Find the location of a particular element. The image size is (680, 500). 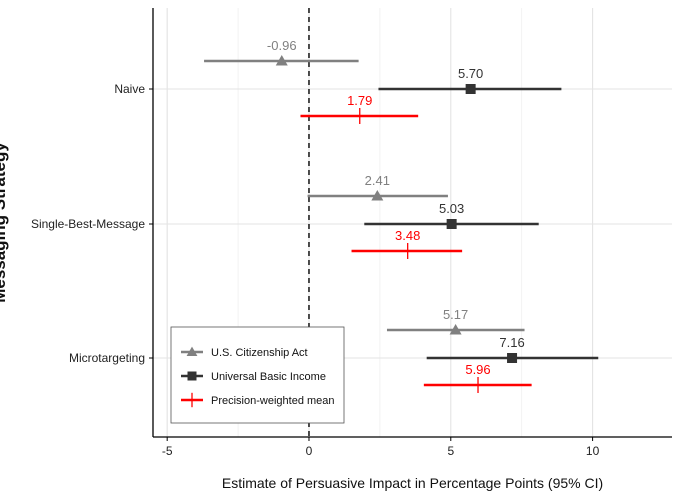

x-tick-label: 10 is located at coordinates (593, 451).